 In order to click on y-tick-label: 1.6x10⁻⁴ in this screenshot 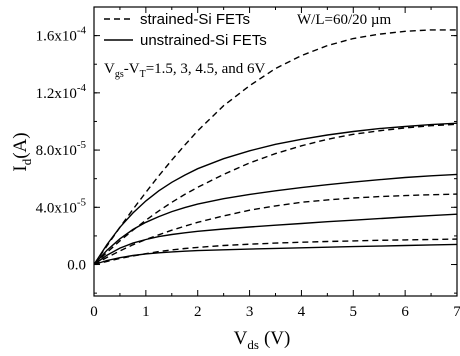, I will do `click(61, 35)`.